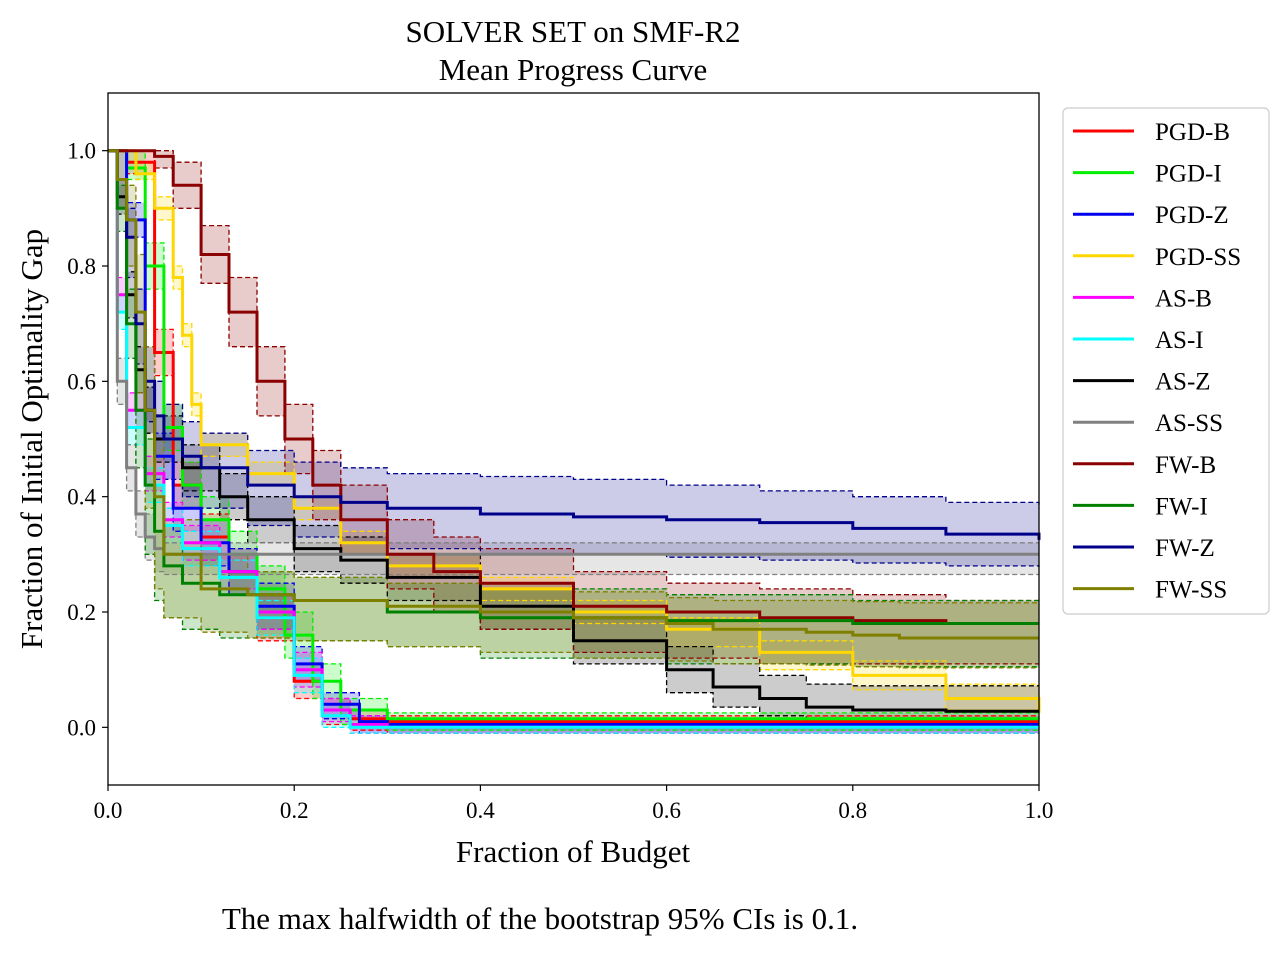 This screenshot has height=958, width=1283. Describe the element at coordinates (852, 810) in the screenshot. I see `x-tick-label: 0.8` at that location.